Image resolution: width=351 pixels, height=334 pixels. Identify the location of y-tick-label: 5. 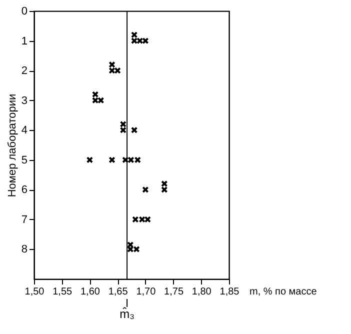
(24, 160).